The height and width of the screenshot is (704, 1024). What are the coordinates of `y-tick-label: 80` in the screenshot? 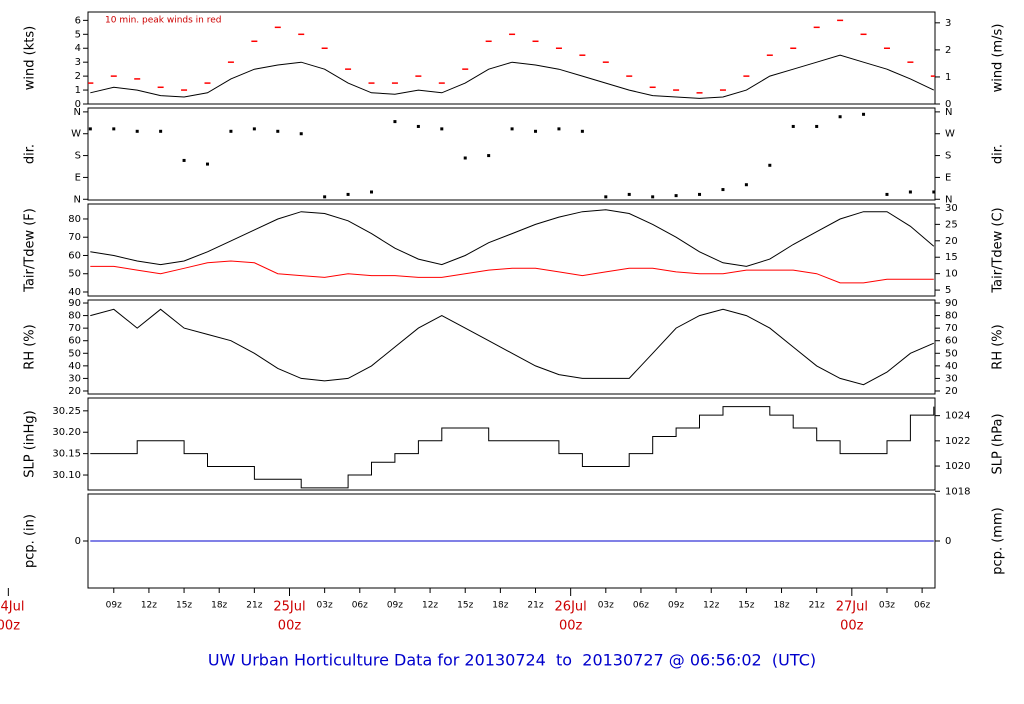 It's located at (74, 316).